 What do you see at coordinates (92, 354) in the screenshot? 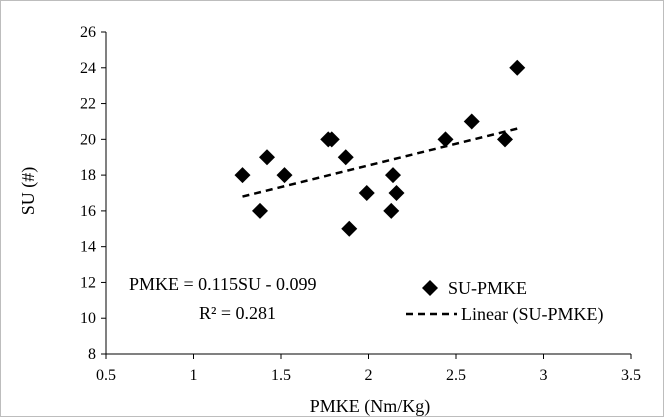
I see `y-tick-label: 8` at bounding box center [92, 354].